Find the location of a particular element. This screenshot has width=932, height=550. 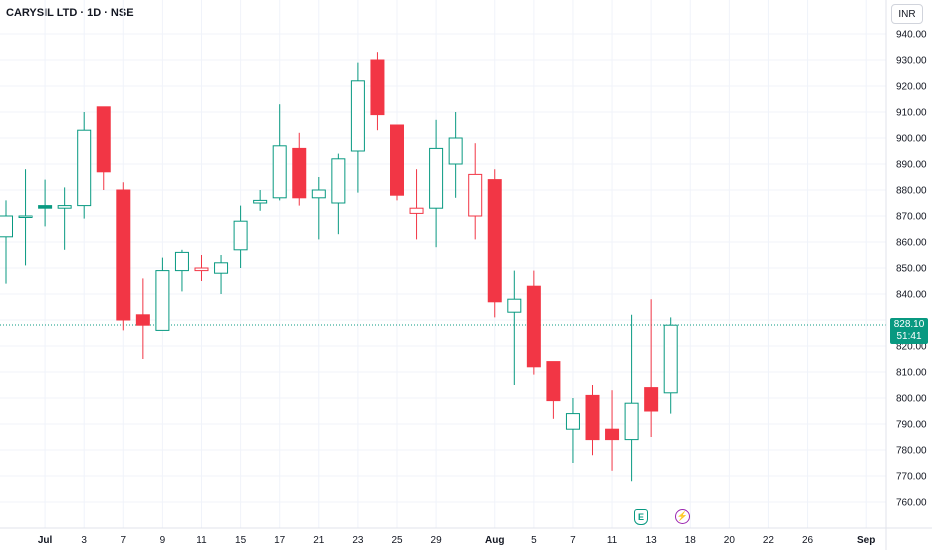

time-axis-label: 22 is located at coordinates (769, 540).